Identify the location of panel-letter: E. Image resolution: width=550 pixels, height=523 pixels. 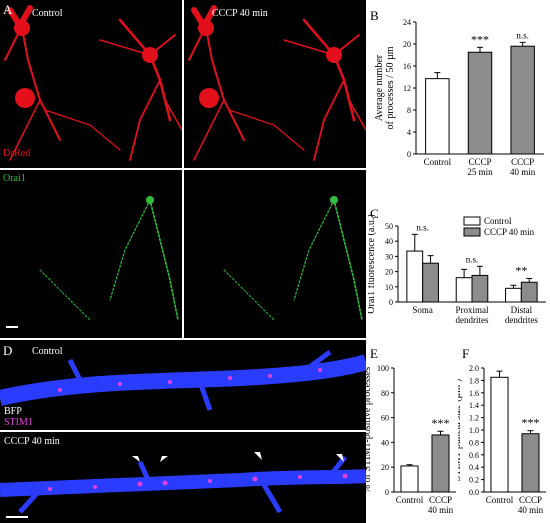
(374, 353).